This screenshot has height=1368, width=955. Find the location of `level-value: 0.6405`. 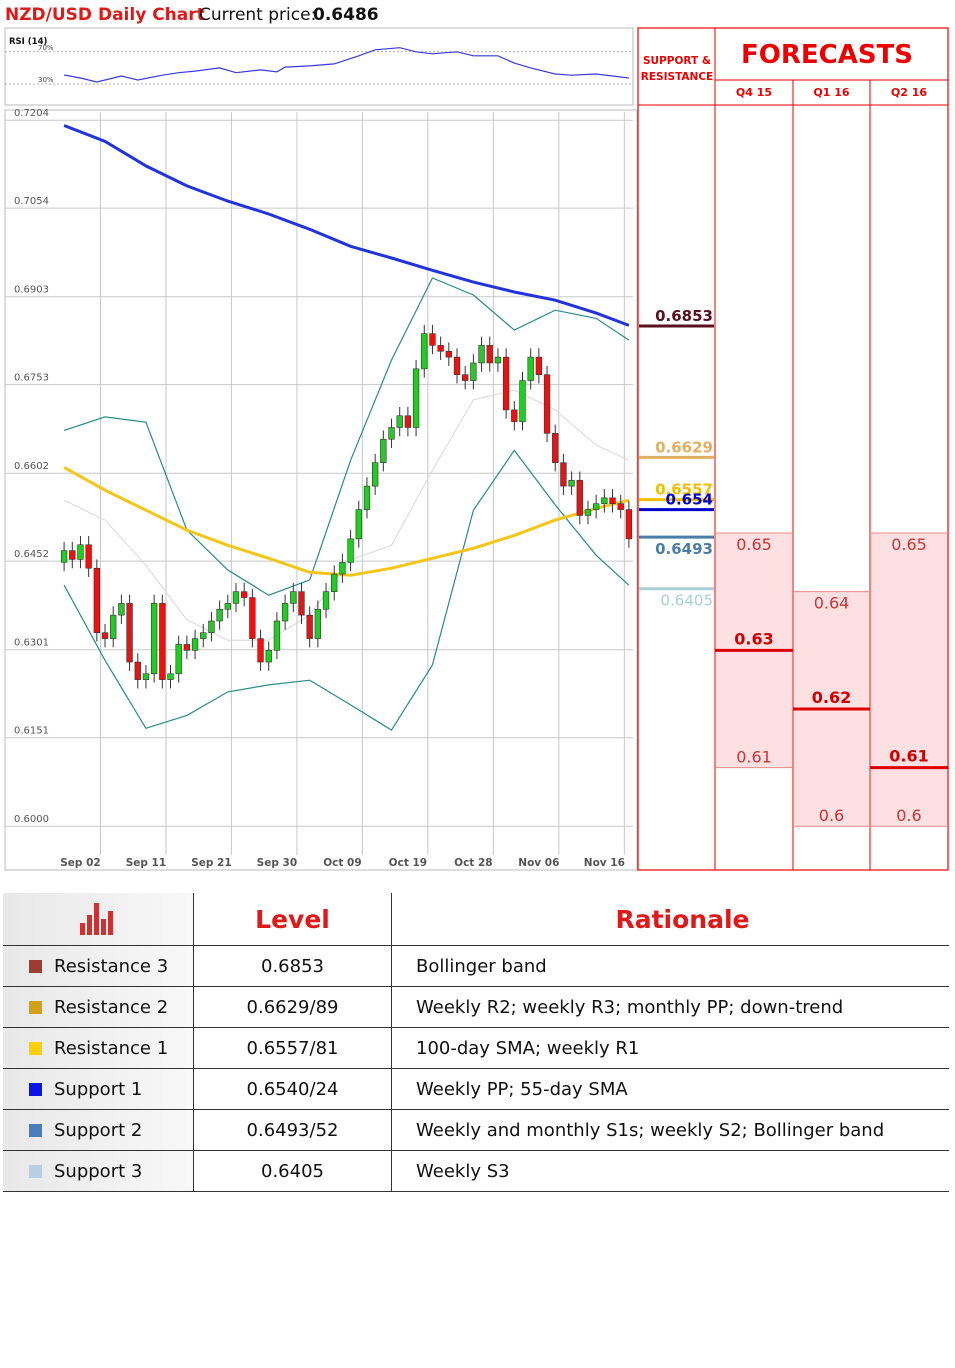

level-value: 0.6405 is located at coordinates (292, 1171).